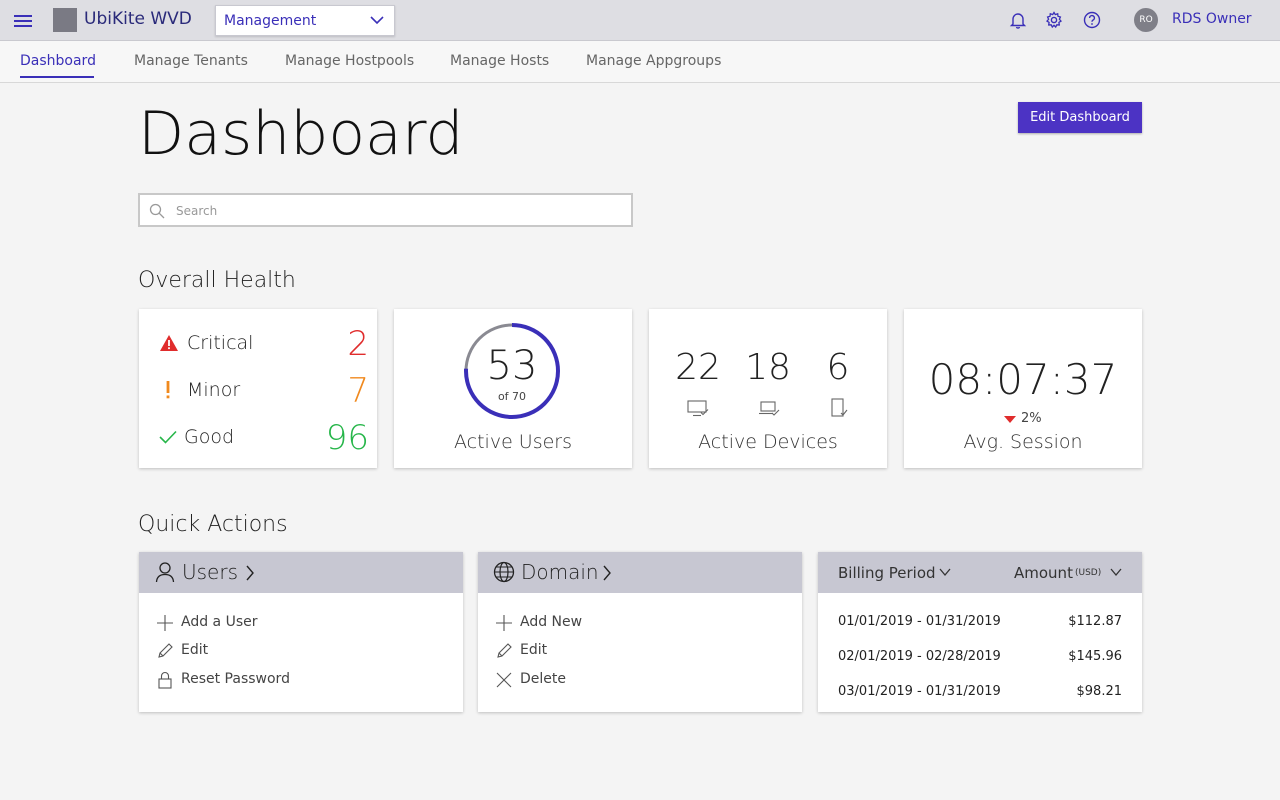  I want to click on search-input, so click(396, 211).